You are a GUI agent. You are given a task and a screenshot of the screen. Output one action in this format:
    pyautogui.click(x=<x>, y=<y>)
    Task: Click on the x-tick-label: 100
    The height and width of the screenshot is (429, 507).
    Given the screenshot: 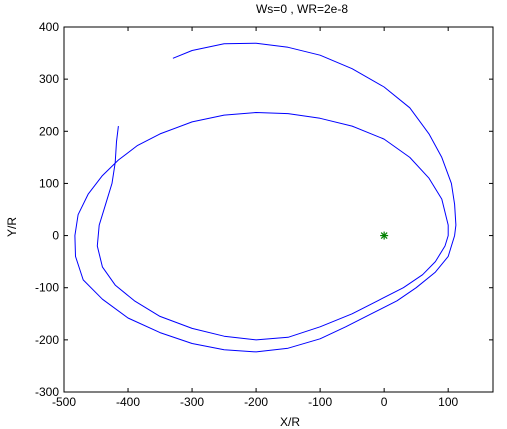 What is the action you would take?
    pyautogui.click(x=448, y=402)
    